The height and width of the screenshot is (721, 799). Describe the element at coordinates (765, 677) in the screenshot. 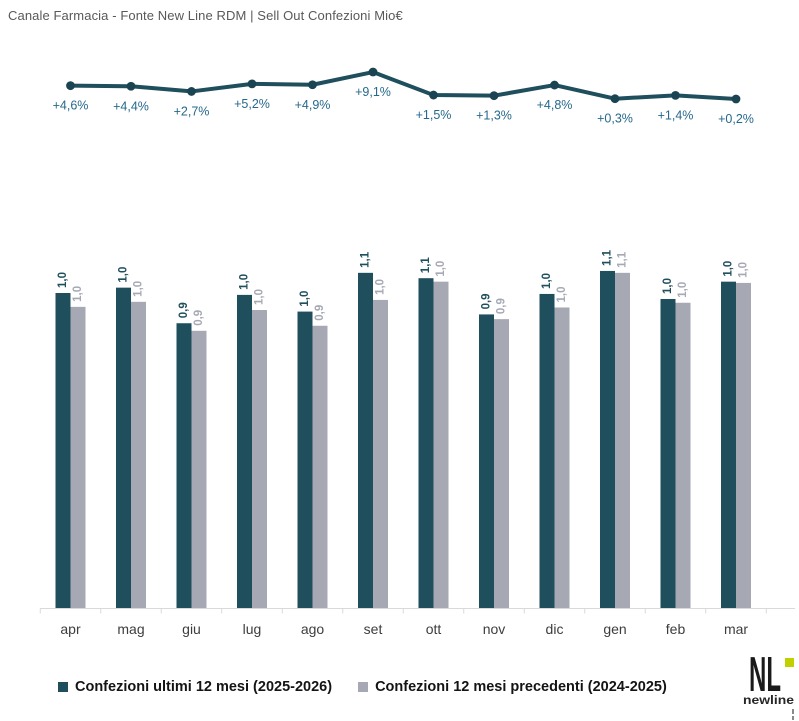

I see `logo-monogram: NL` at that location.